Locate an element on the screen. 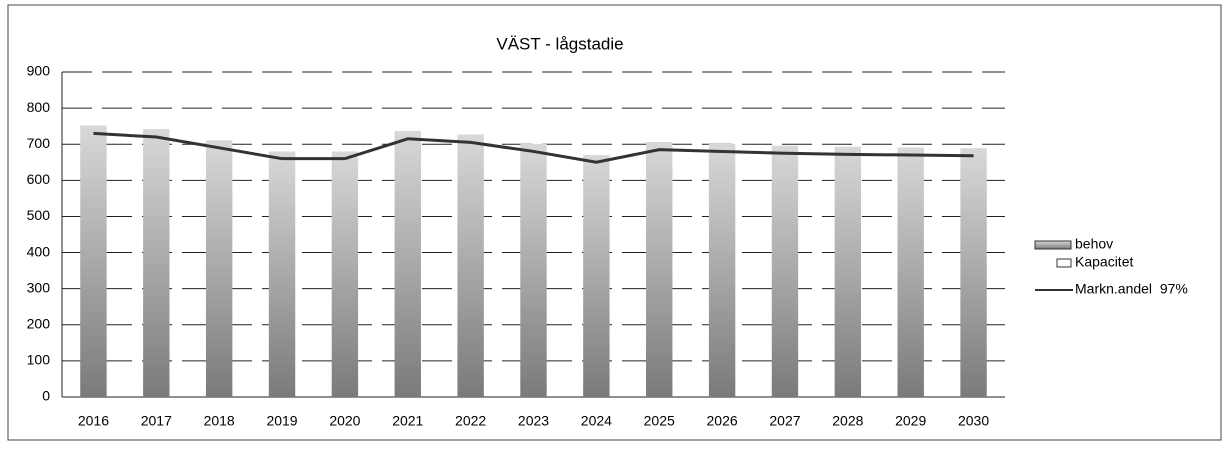 Image resolution: width=1229 pixels, height=455 pixels. x-tick-label: 2017 is located at coordinates (156, 421).